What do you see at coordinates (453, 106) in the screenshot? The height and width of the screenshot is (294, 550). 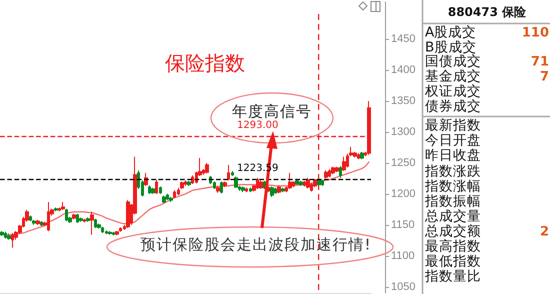 I see `text: 债券成交` at bounding box center [453, 106].